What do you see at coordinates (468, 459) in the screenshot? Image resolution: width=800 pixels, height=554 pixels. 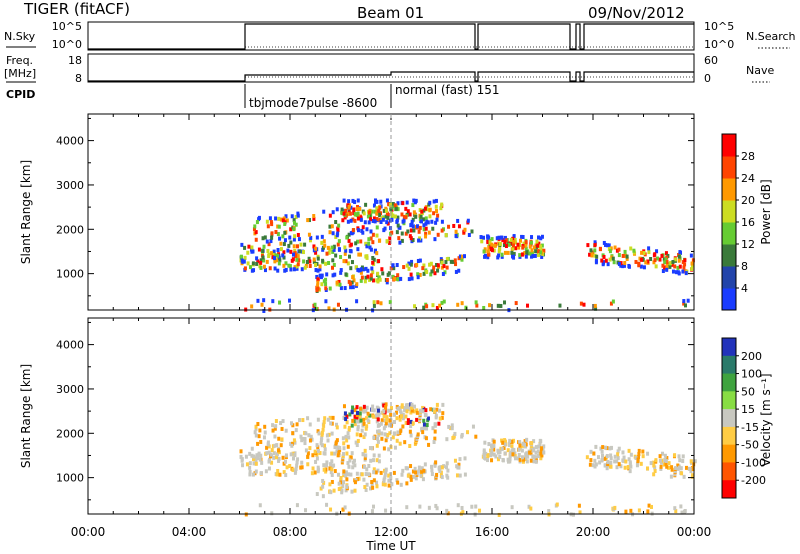 I see `velocity-data-layer` at bounding box center [468, 459].